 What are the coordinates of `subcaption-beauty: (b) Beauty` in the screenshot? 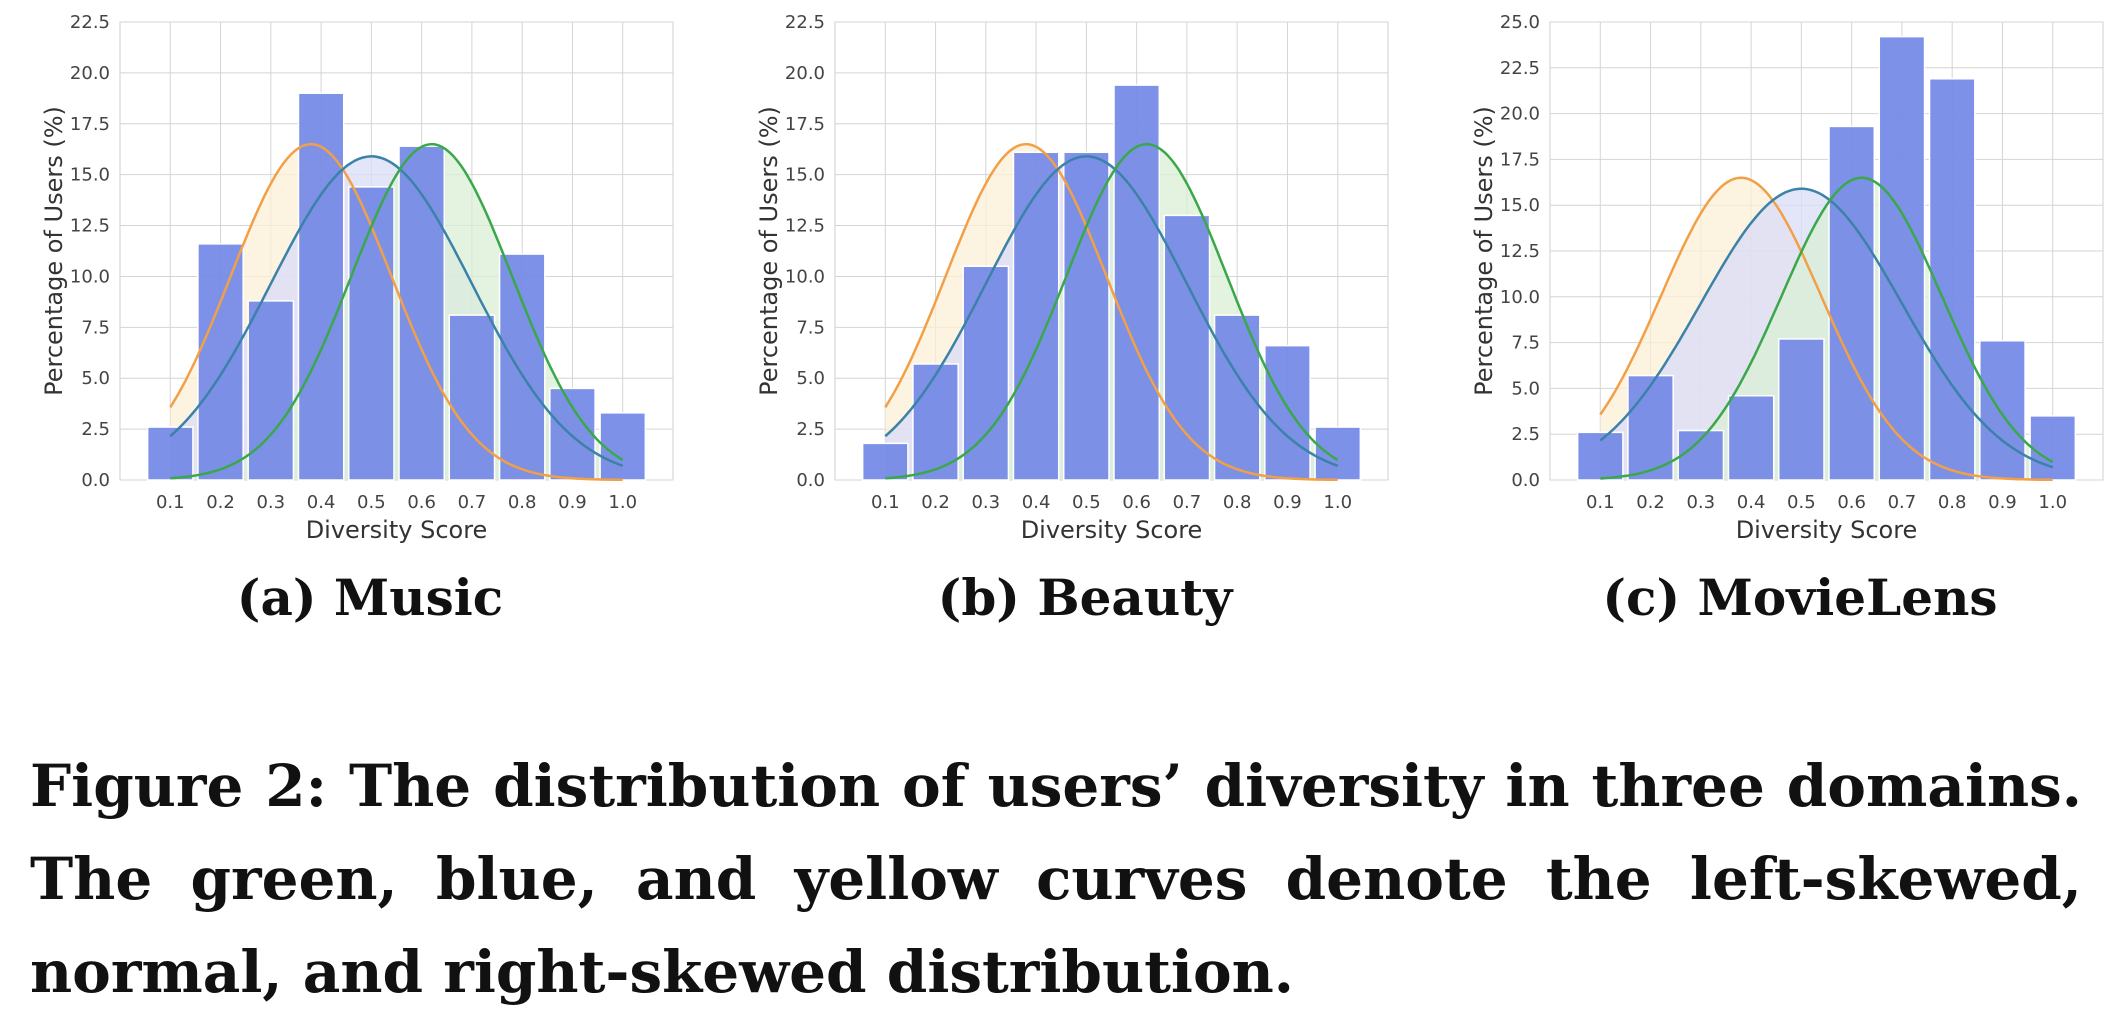 It's located at (1085, 597).